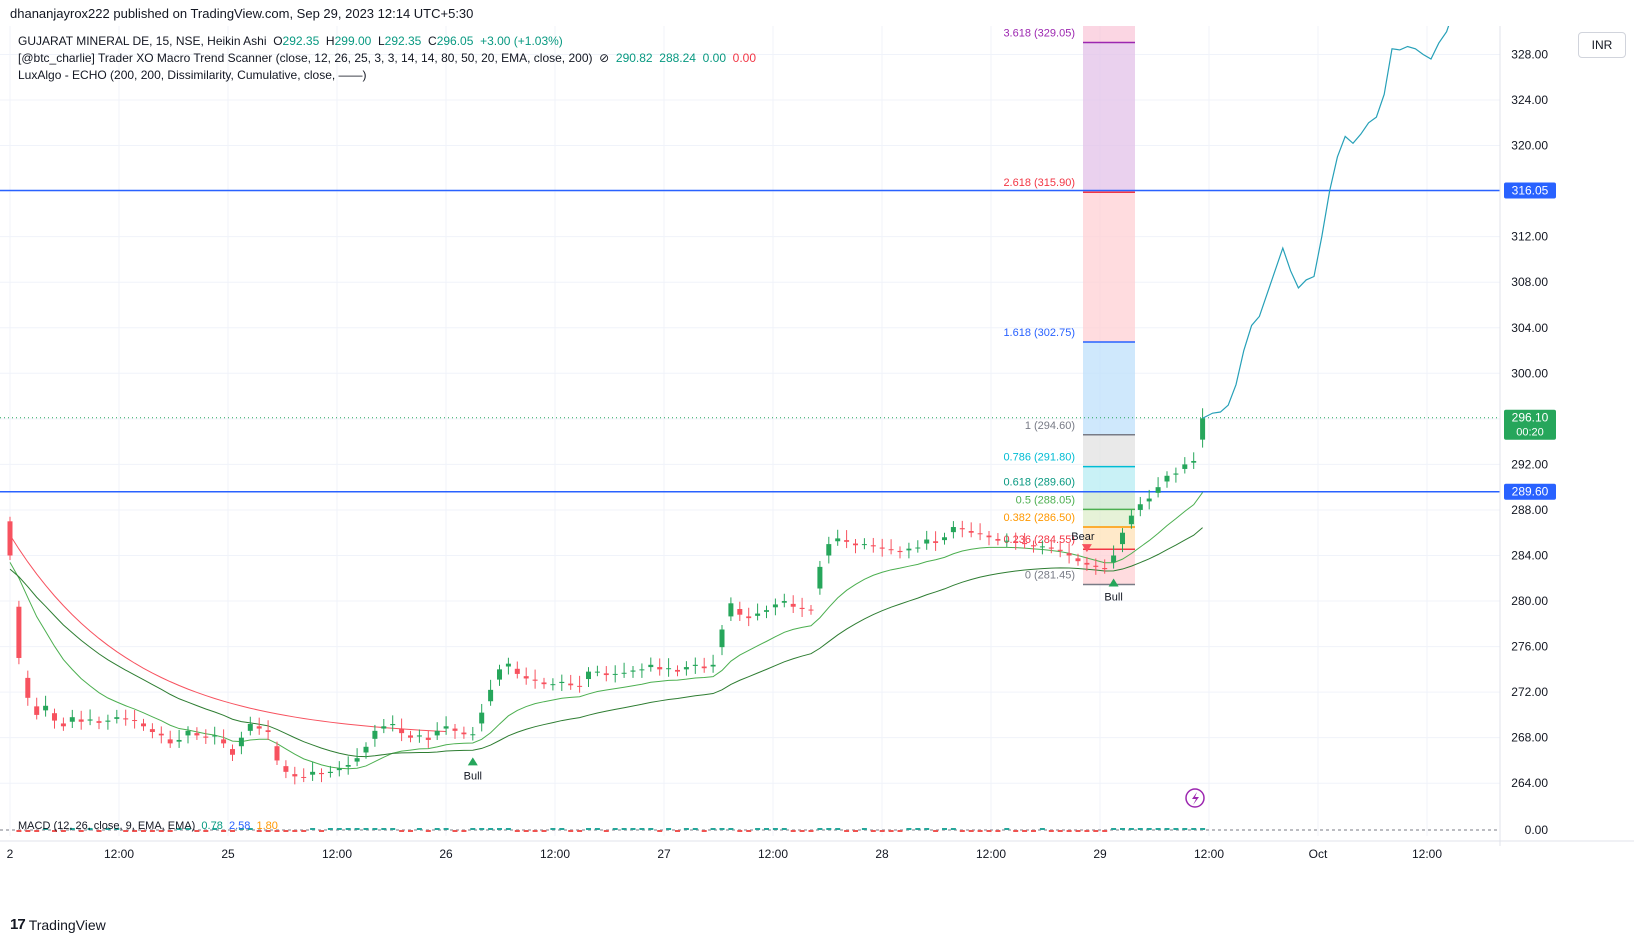  Describe the element at coordinates (664, 854) in the screenshot. I see `x-tick-label: 27` at that location.